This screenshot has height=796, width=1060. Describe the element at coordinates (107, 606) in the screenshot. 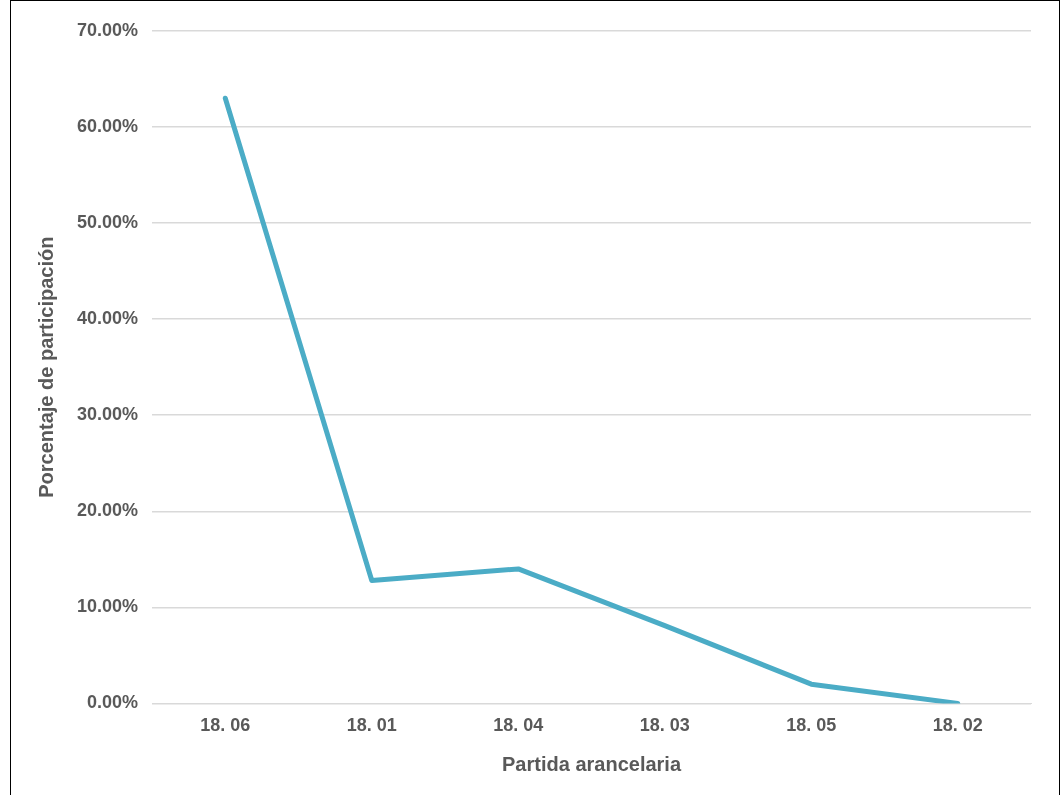

I see `y-tick-label: 10.00%` at that location.